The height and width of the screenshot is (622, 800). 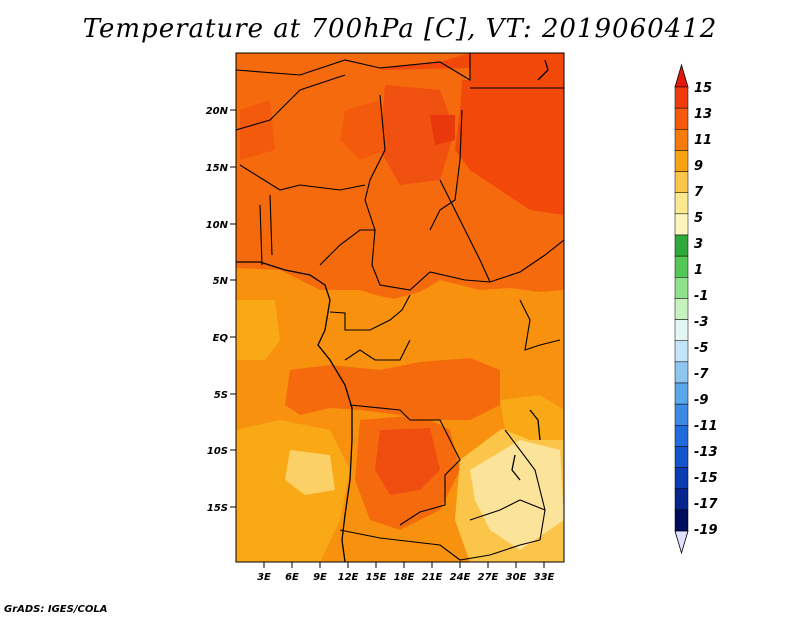 I want to click on colorbar-label: -7, so click(x=701, y=374).